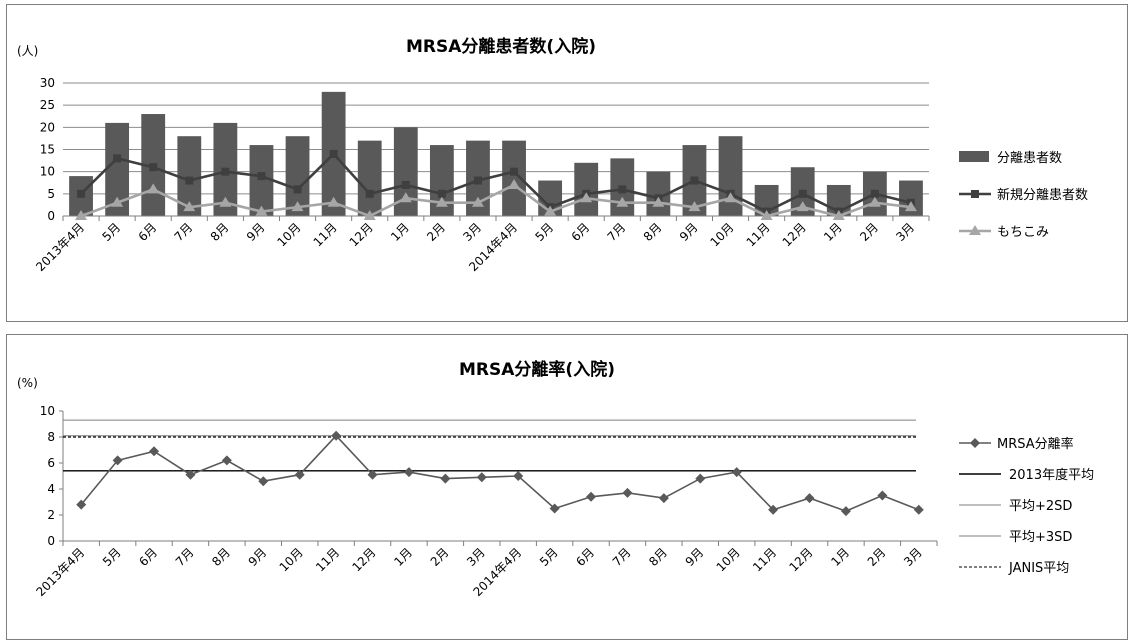 The width and height of the screenshot is (1131, 642). Describe the element at coordinates (501, 46) in the screenshot. I see `chart-title: MRSA分離患者数(入院)` at that location.